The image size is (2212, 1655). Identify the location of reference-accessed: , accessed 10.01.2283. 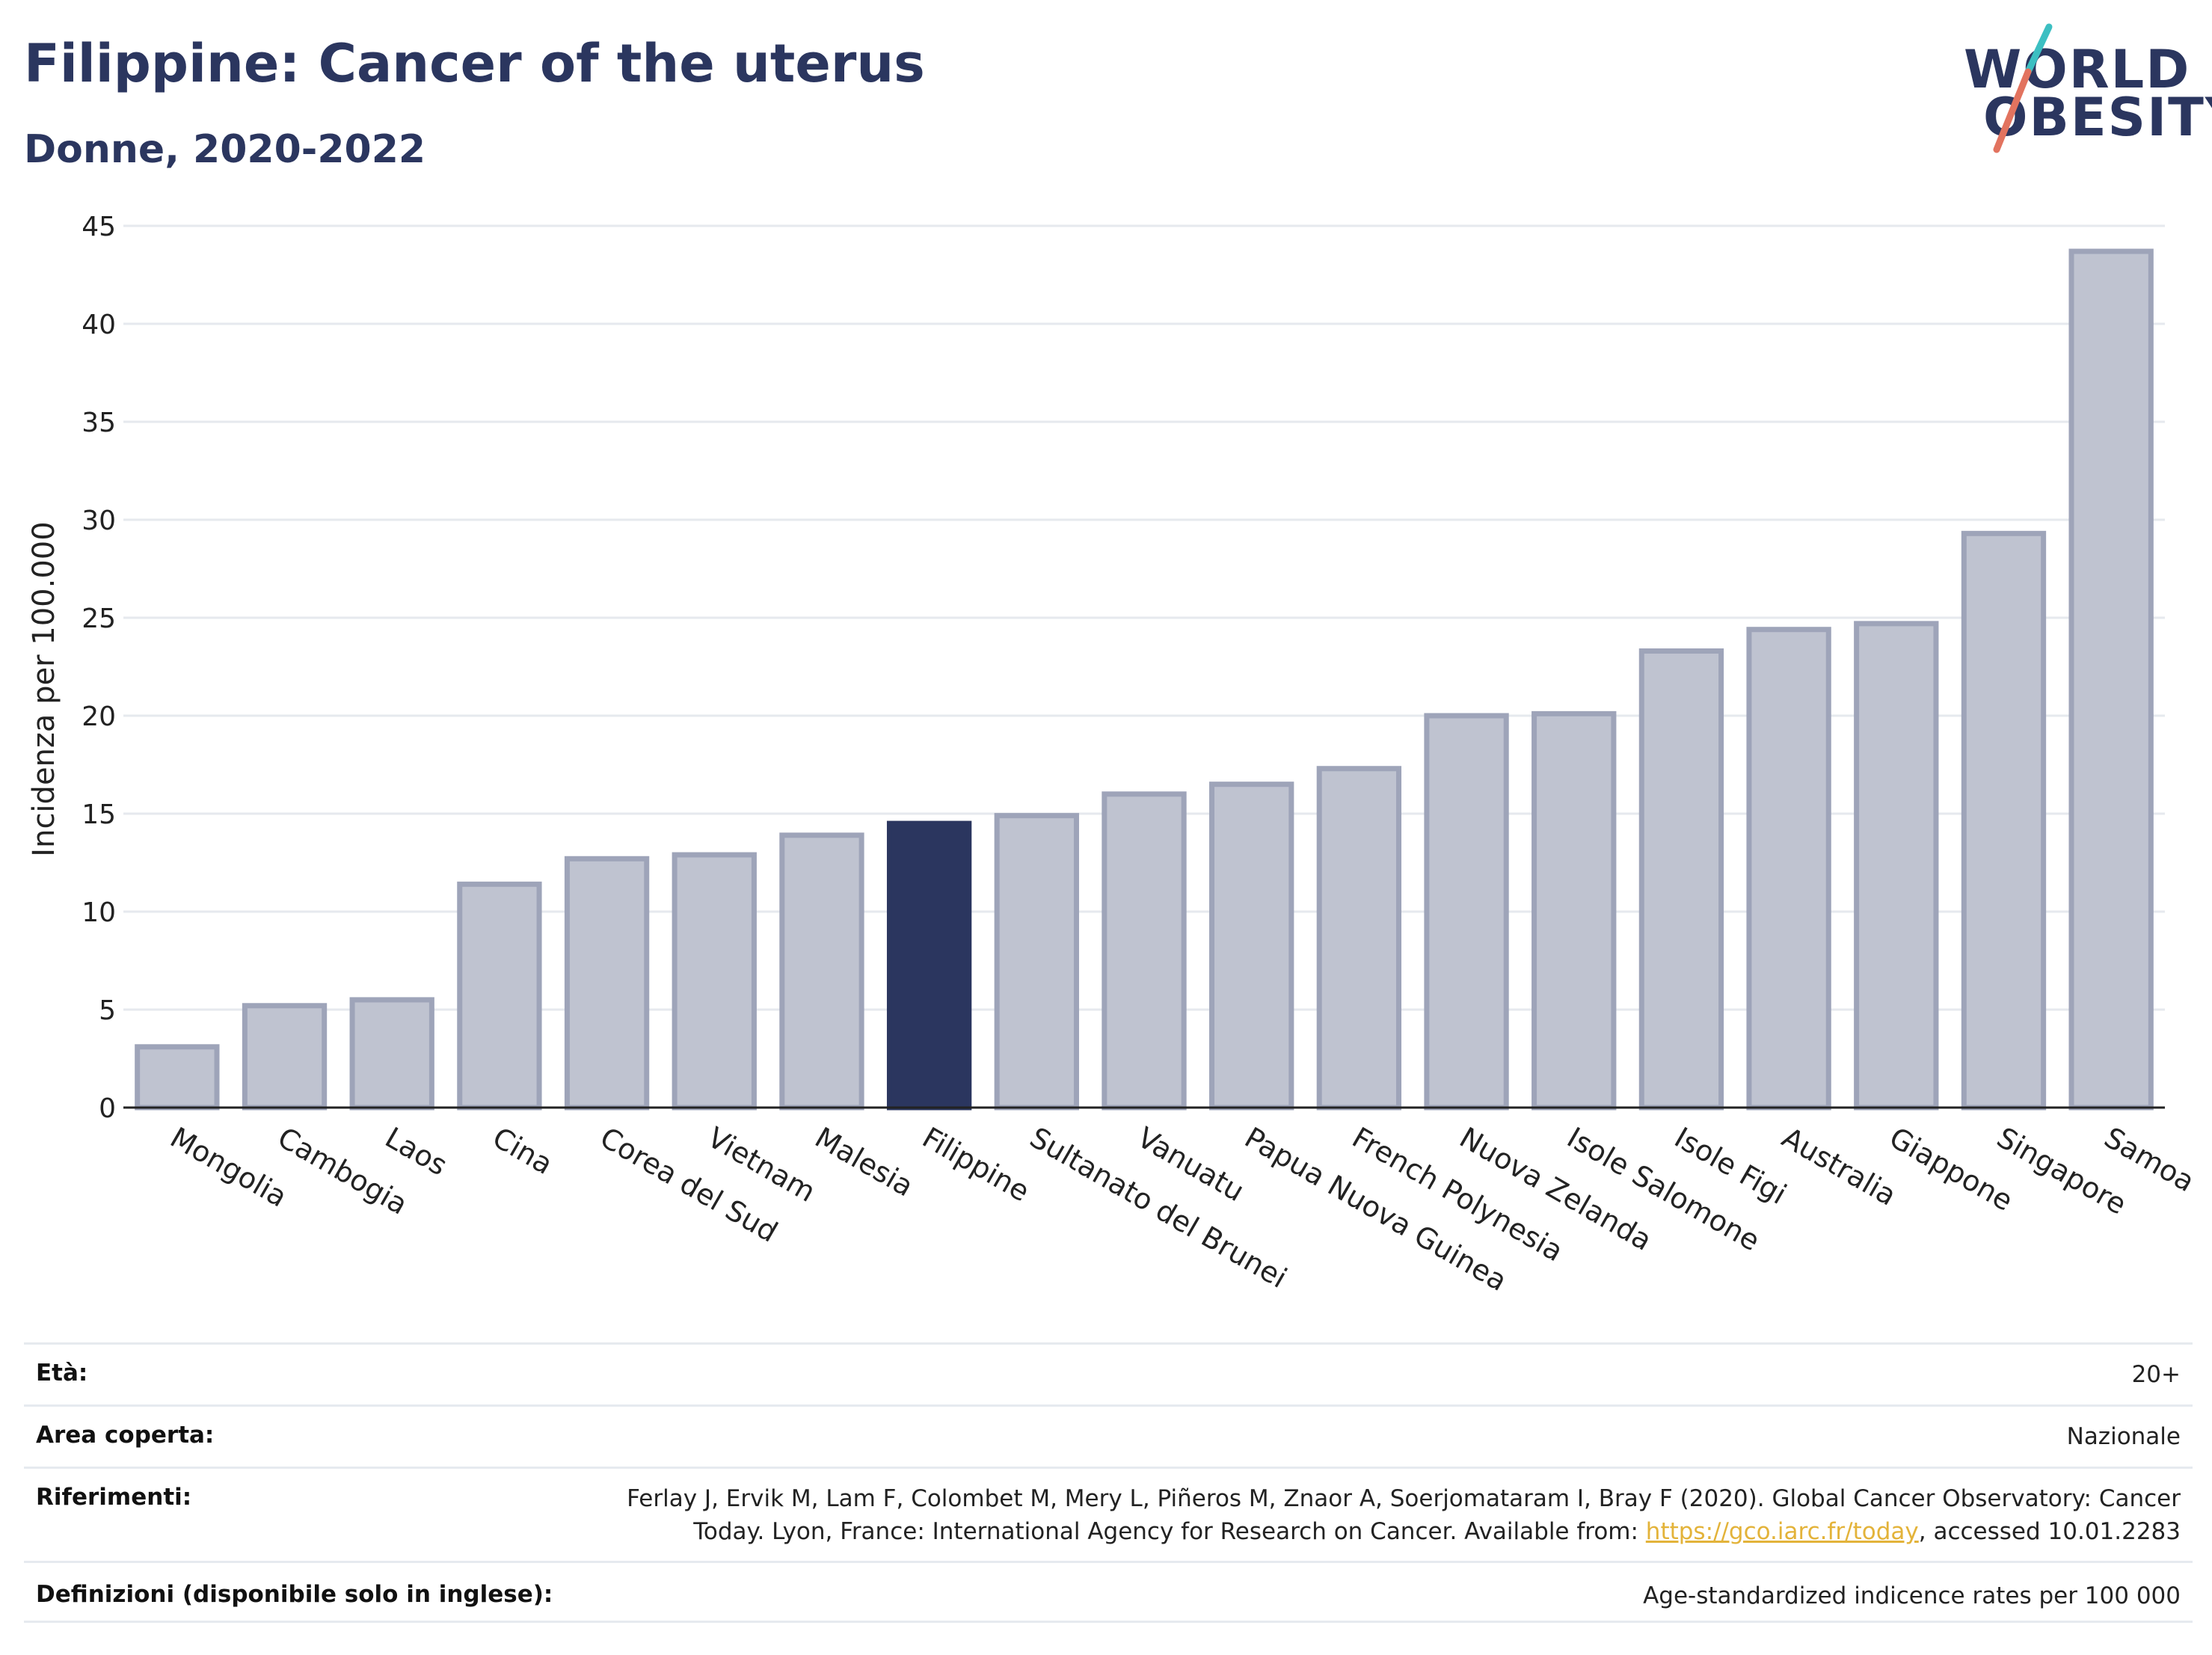
(2049, 1531).